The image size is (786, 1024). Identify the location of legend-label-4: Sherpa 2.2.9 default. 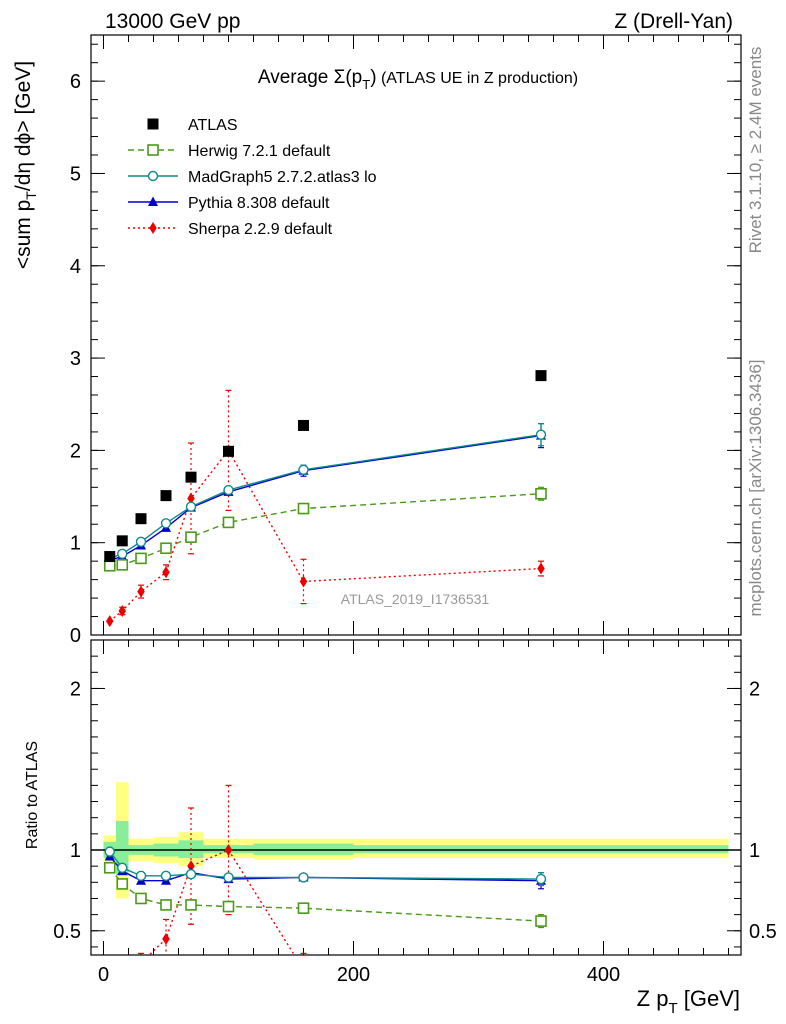
(260, 229).